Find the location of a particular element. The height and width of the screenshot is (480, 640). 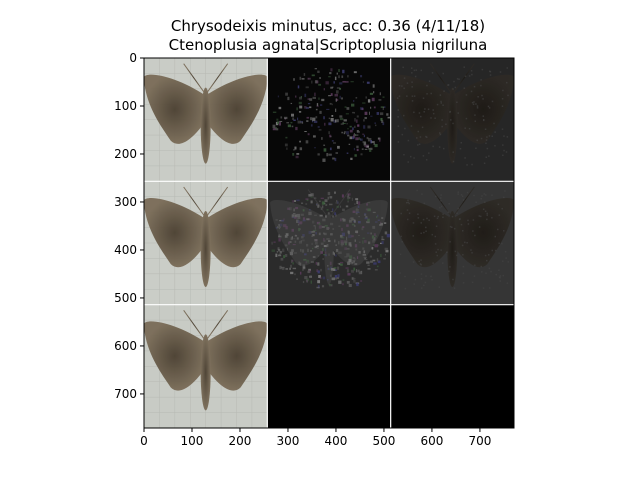

y-tick-label: 700 is located at coordinates (125, 394).